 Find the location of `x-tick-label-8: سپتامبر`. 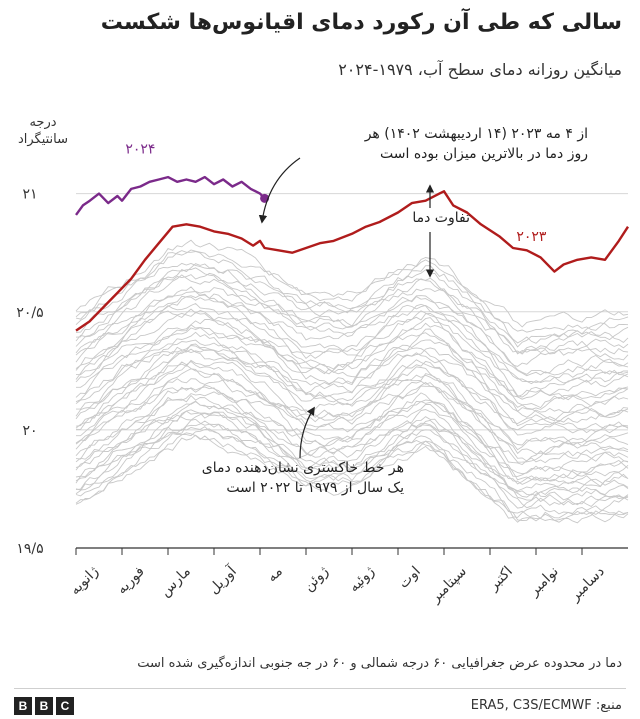

x-tick-label-8: سپتامبر is located at coordinates (448, 585).